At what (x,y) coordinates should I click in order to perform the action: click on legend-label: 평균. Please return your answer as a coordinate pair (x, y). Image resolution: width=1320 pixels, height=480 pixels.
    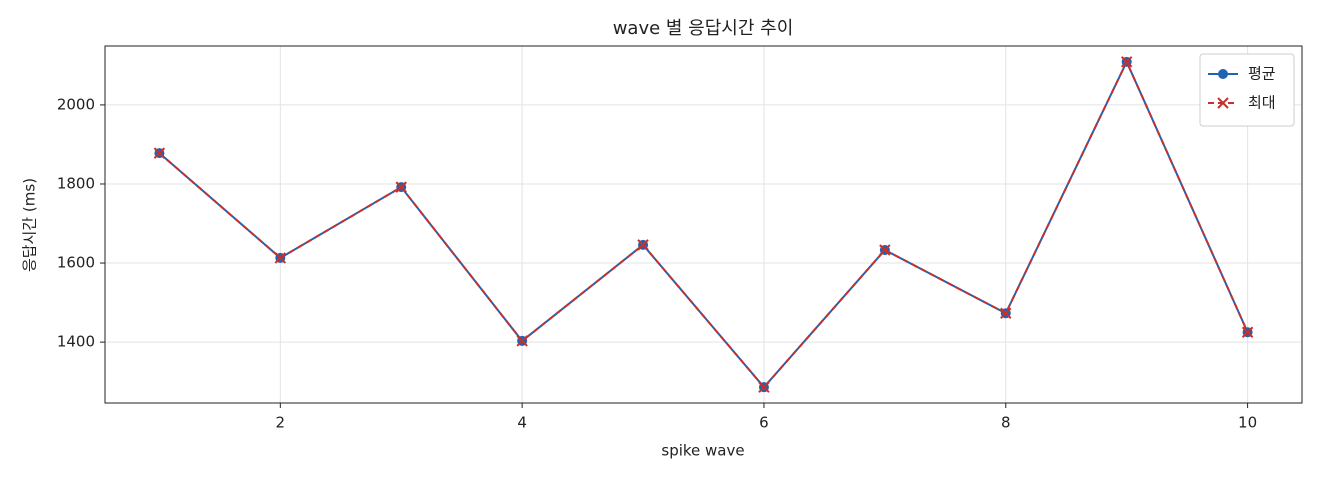
    Looking at the image, I should click on (1262, 74).